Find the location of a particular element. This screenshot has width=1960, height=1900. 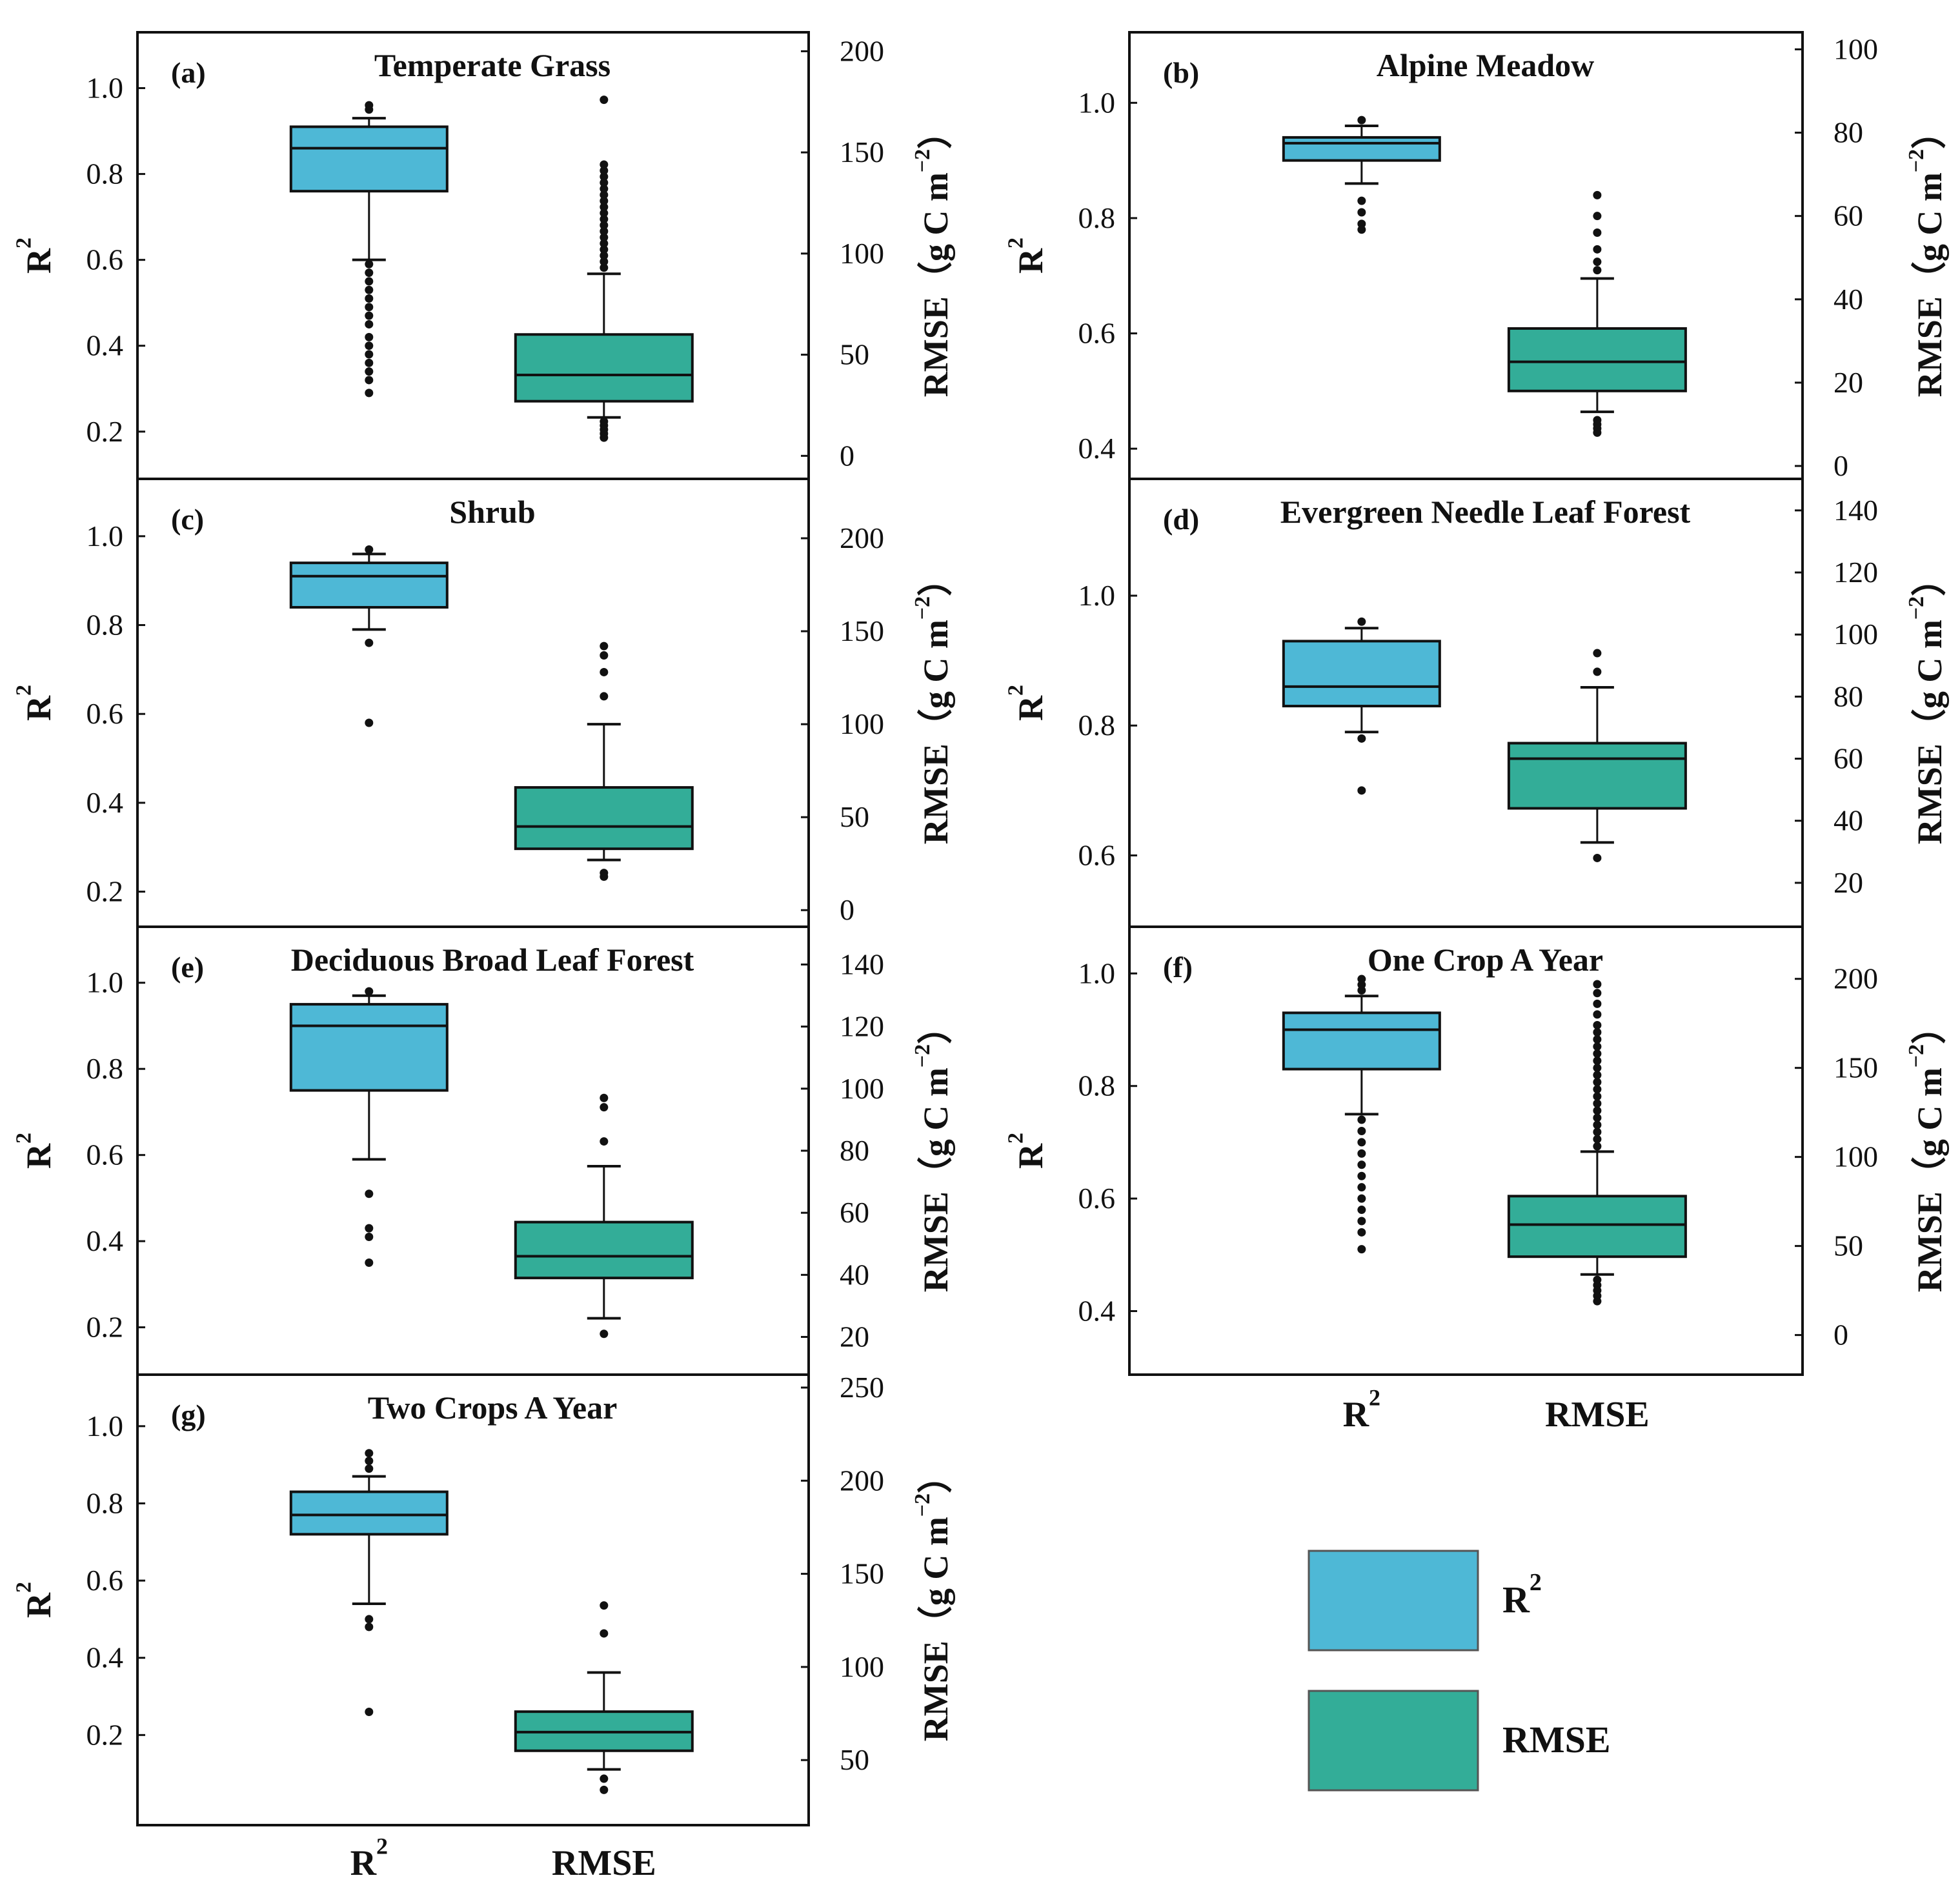

panel-tag: (a) is located at coordinates (188, 72).